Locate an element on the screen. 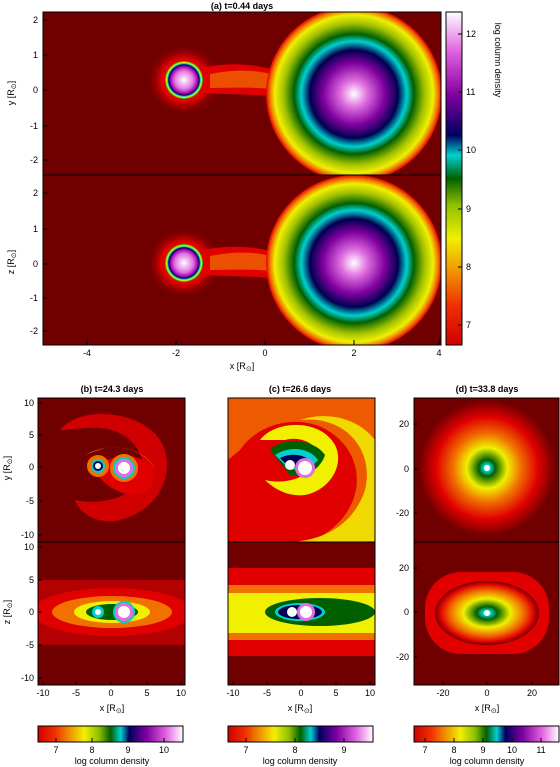  panel-a-colorbar-label: log column density is located at coordinates (498, 60).